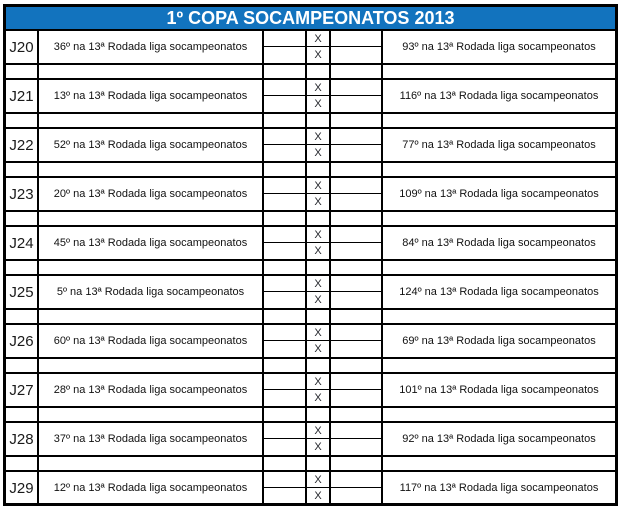 Image resolution: width=624 pixels, height=506 pixels. Describe the element at coordinates (151, 243) in the screenshot. I see `home-team-cell: 45º na 13ª Rodada liga socampeonatos` at that location.